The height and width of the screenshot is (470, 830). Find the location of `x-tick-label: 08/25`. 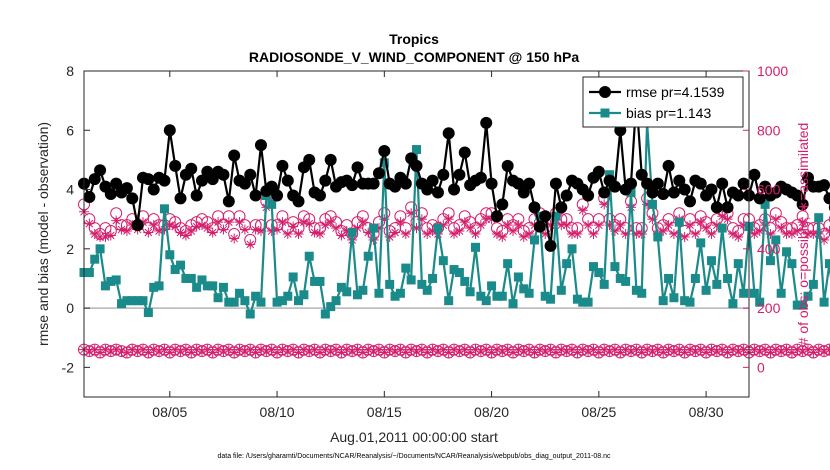

x-tick-label: 08/25 is located at coordinates (598, 412).